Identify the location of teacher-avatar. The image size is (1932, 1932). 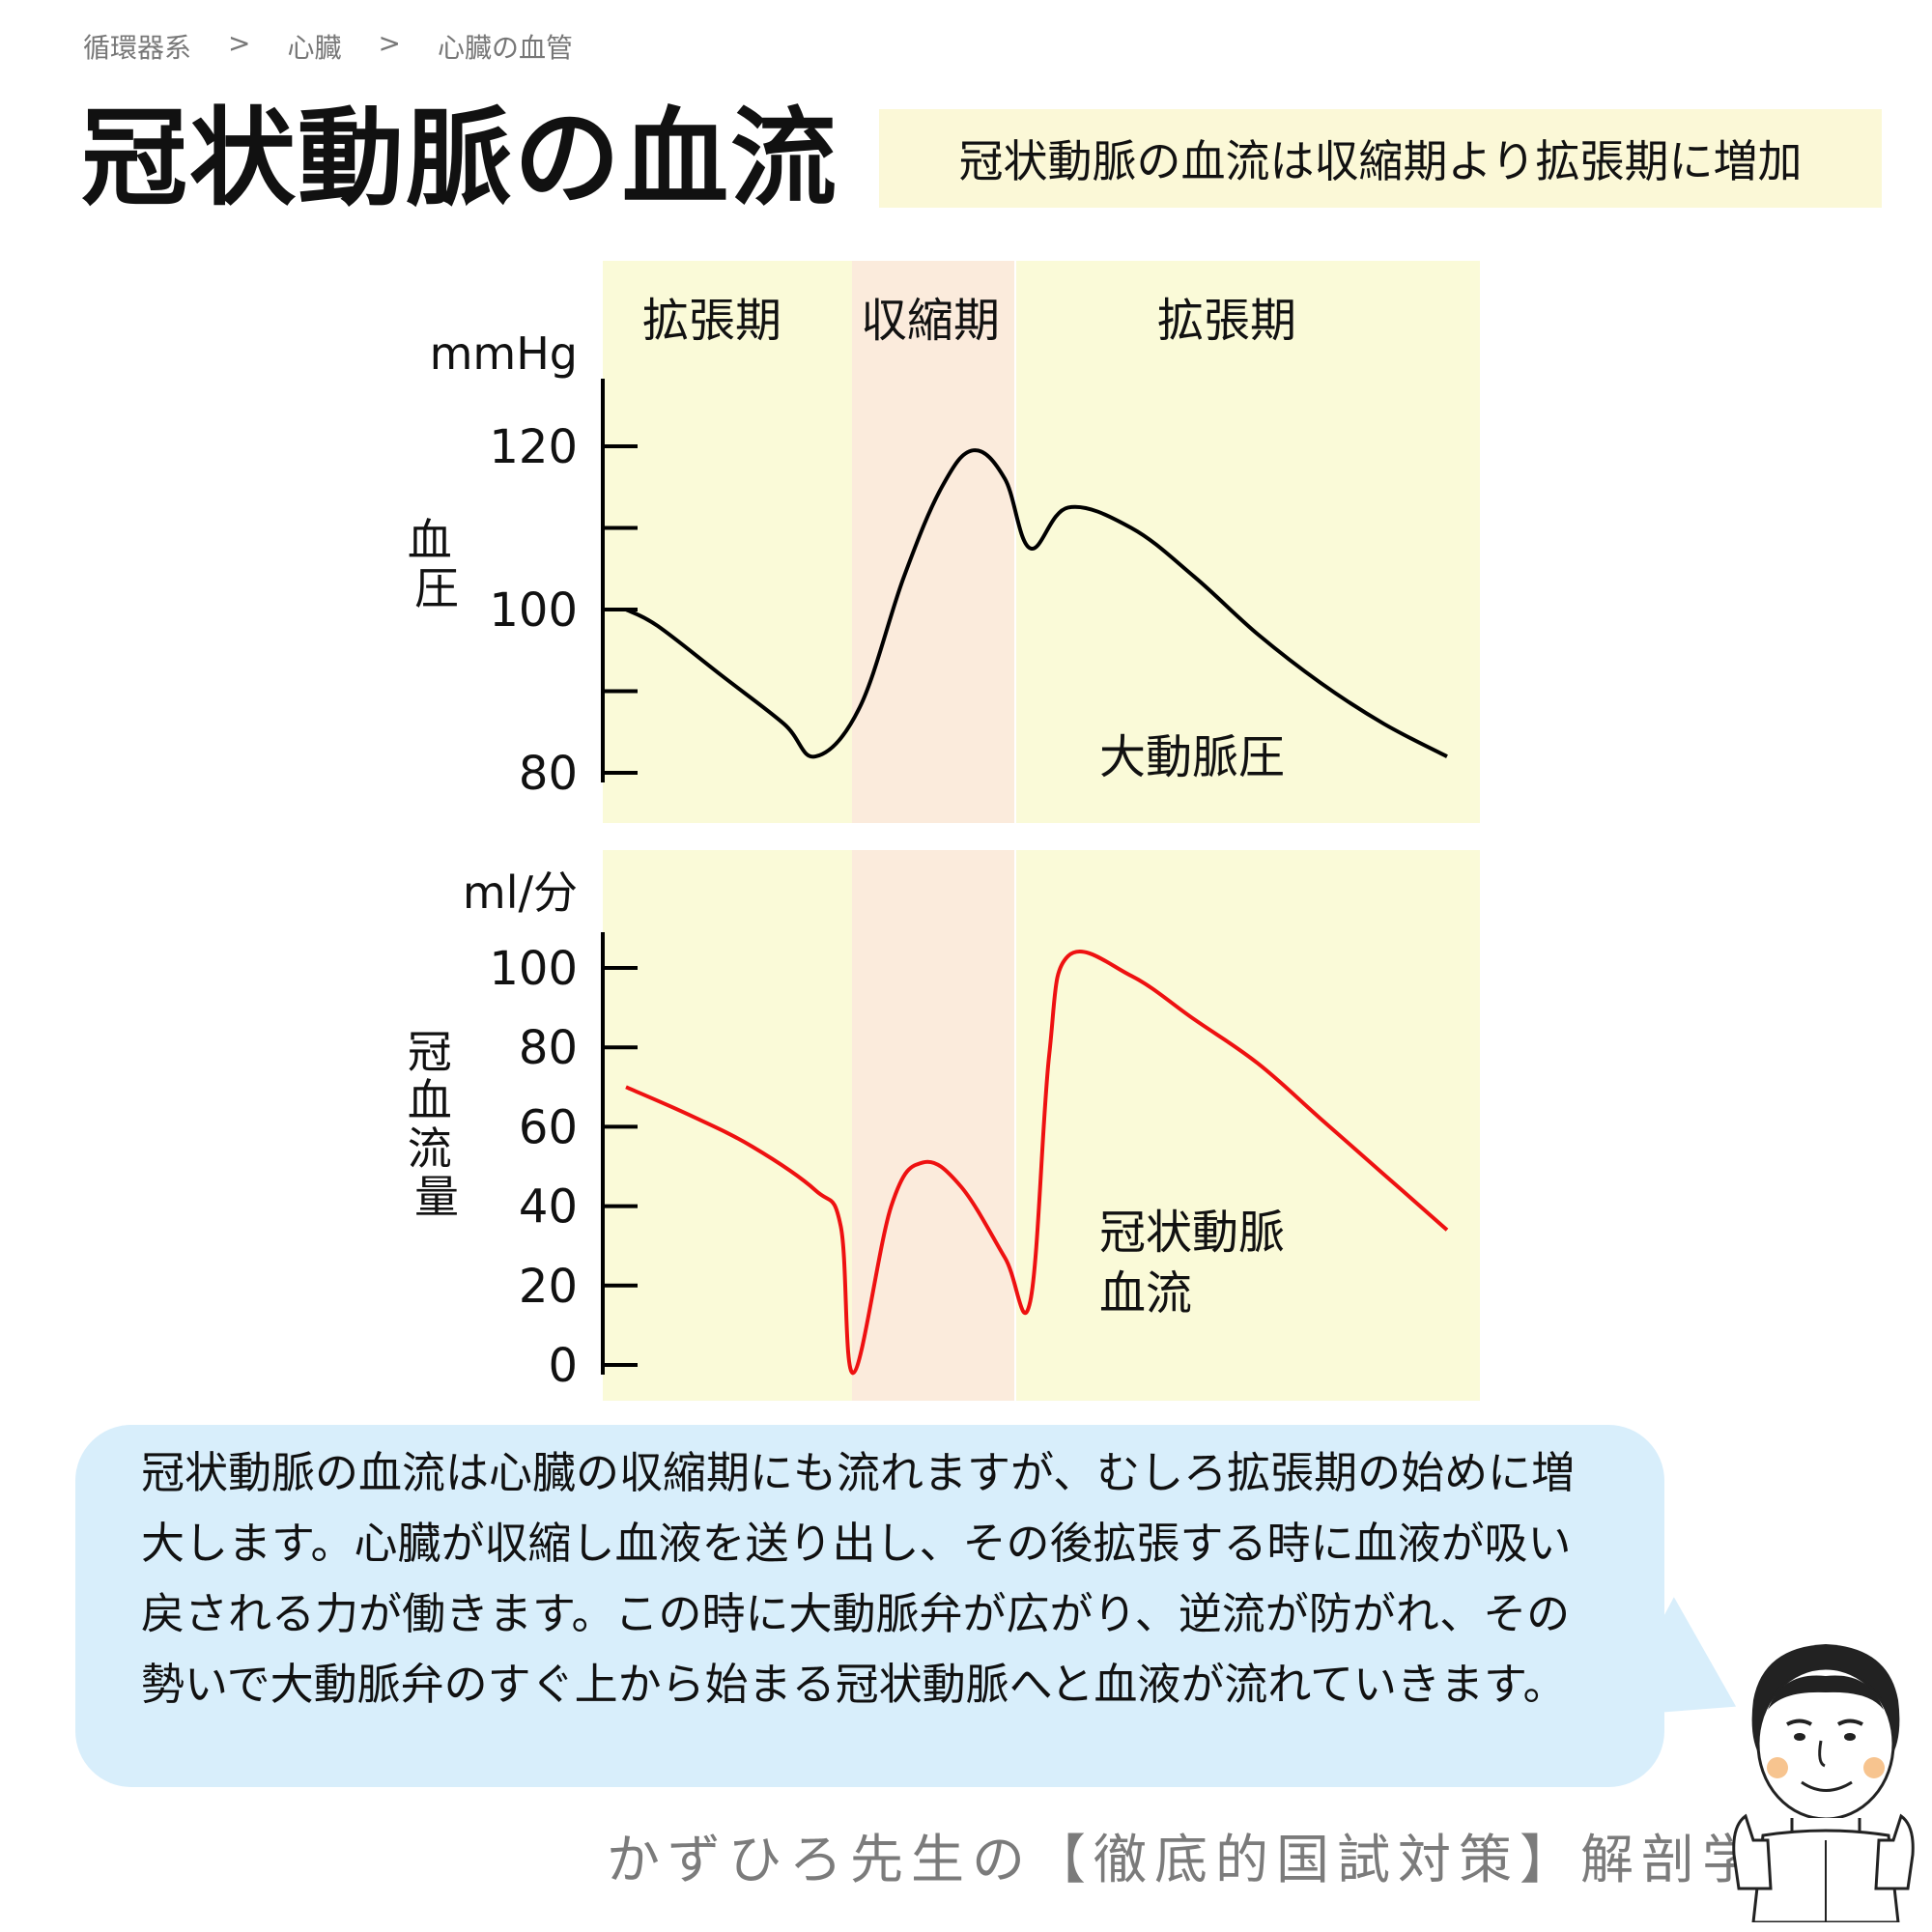
(1823, 1783).